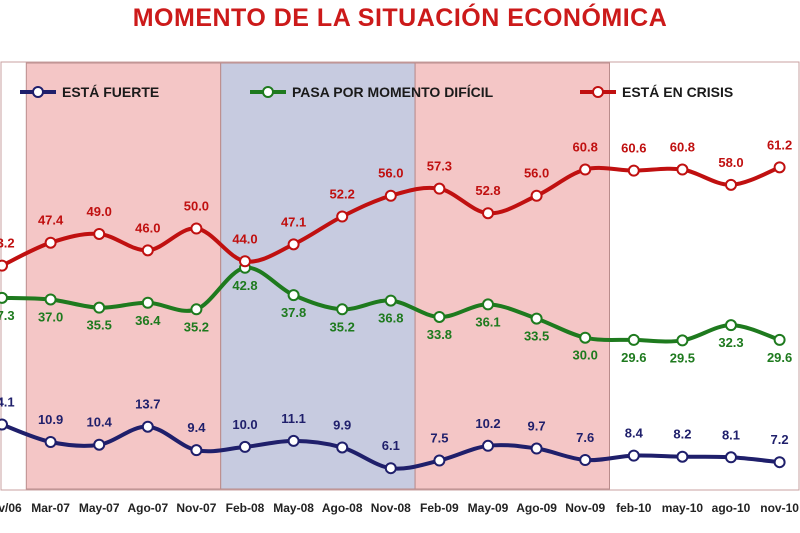  What do you see at coordinates (585, 437) in the screenshot?
I see `data-label: 7.6` at bounding box center [585, 437].